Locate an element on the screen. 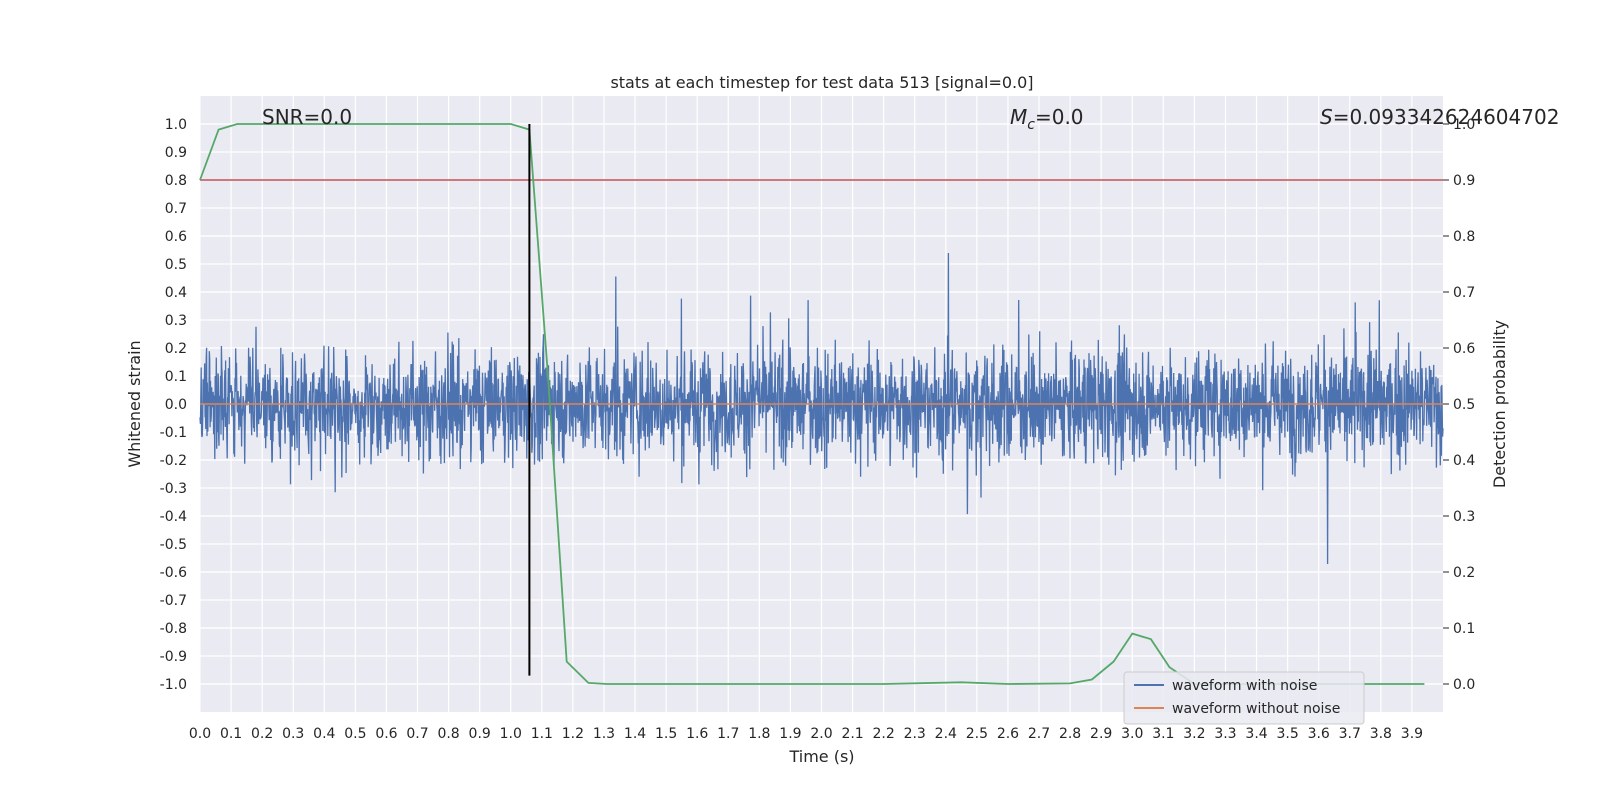  s-value: =0.093342624604702 is located at coordinates (1446, 117).